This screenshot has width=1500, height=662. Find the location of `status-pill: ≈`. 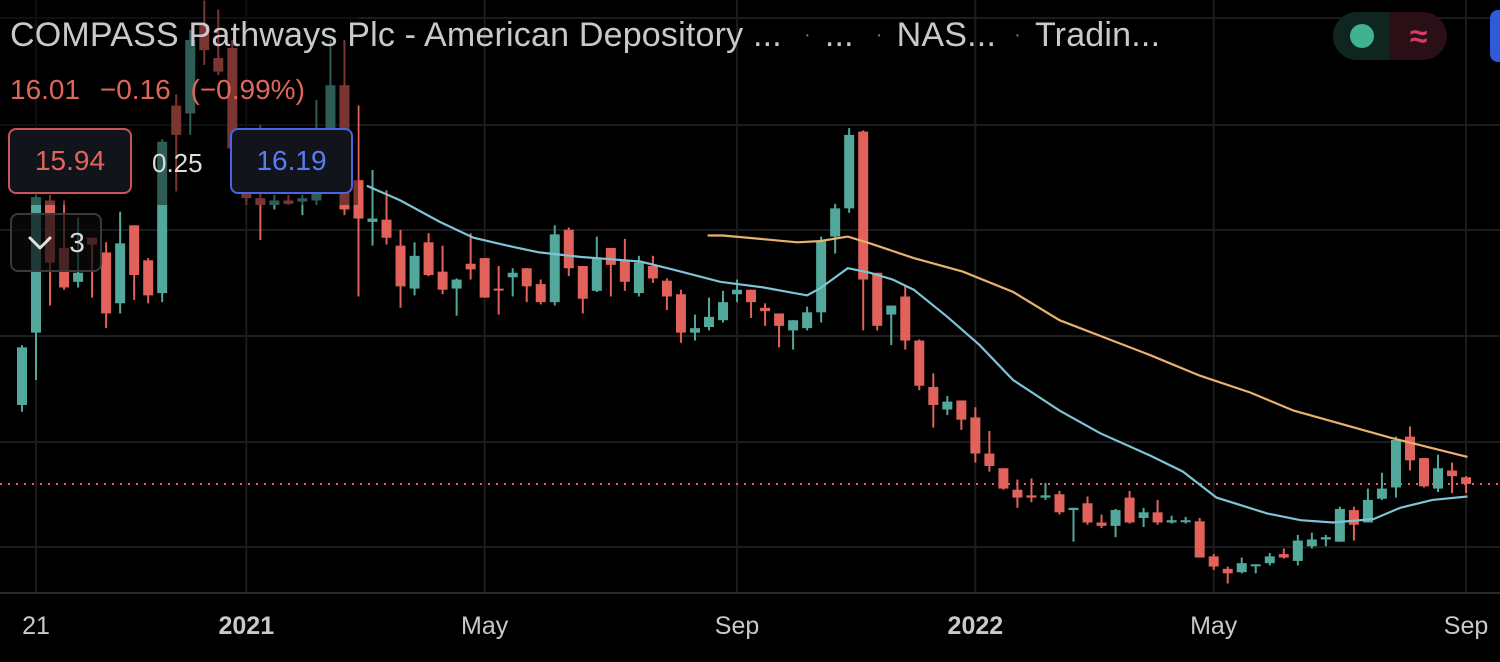

status-pill: ≈ is located at coordinates (1390, 36).